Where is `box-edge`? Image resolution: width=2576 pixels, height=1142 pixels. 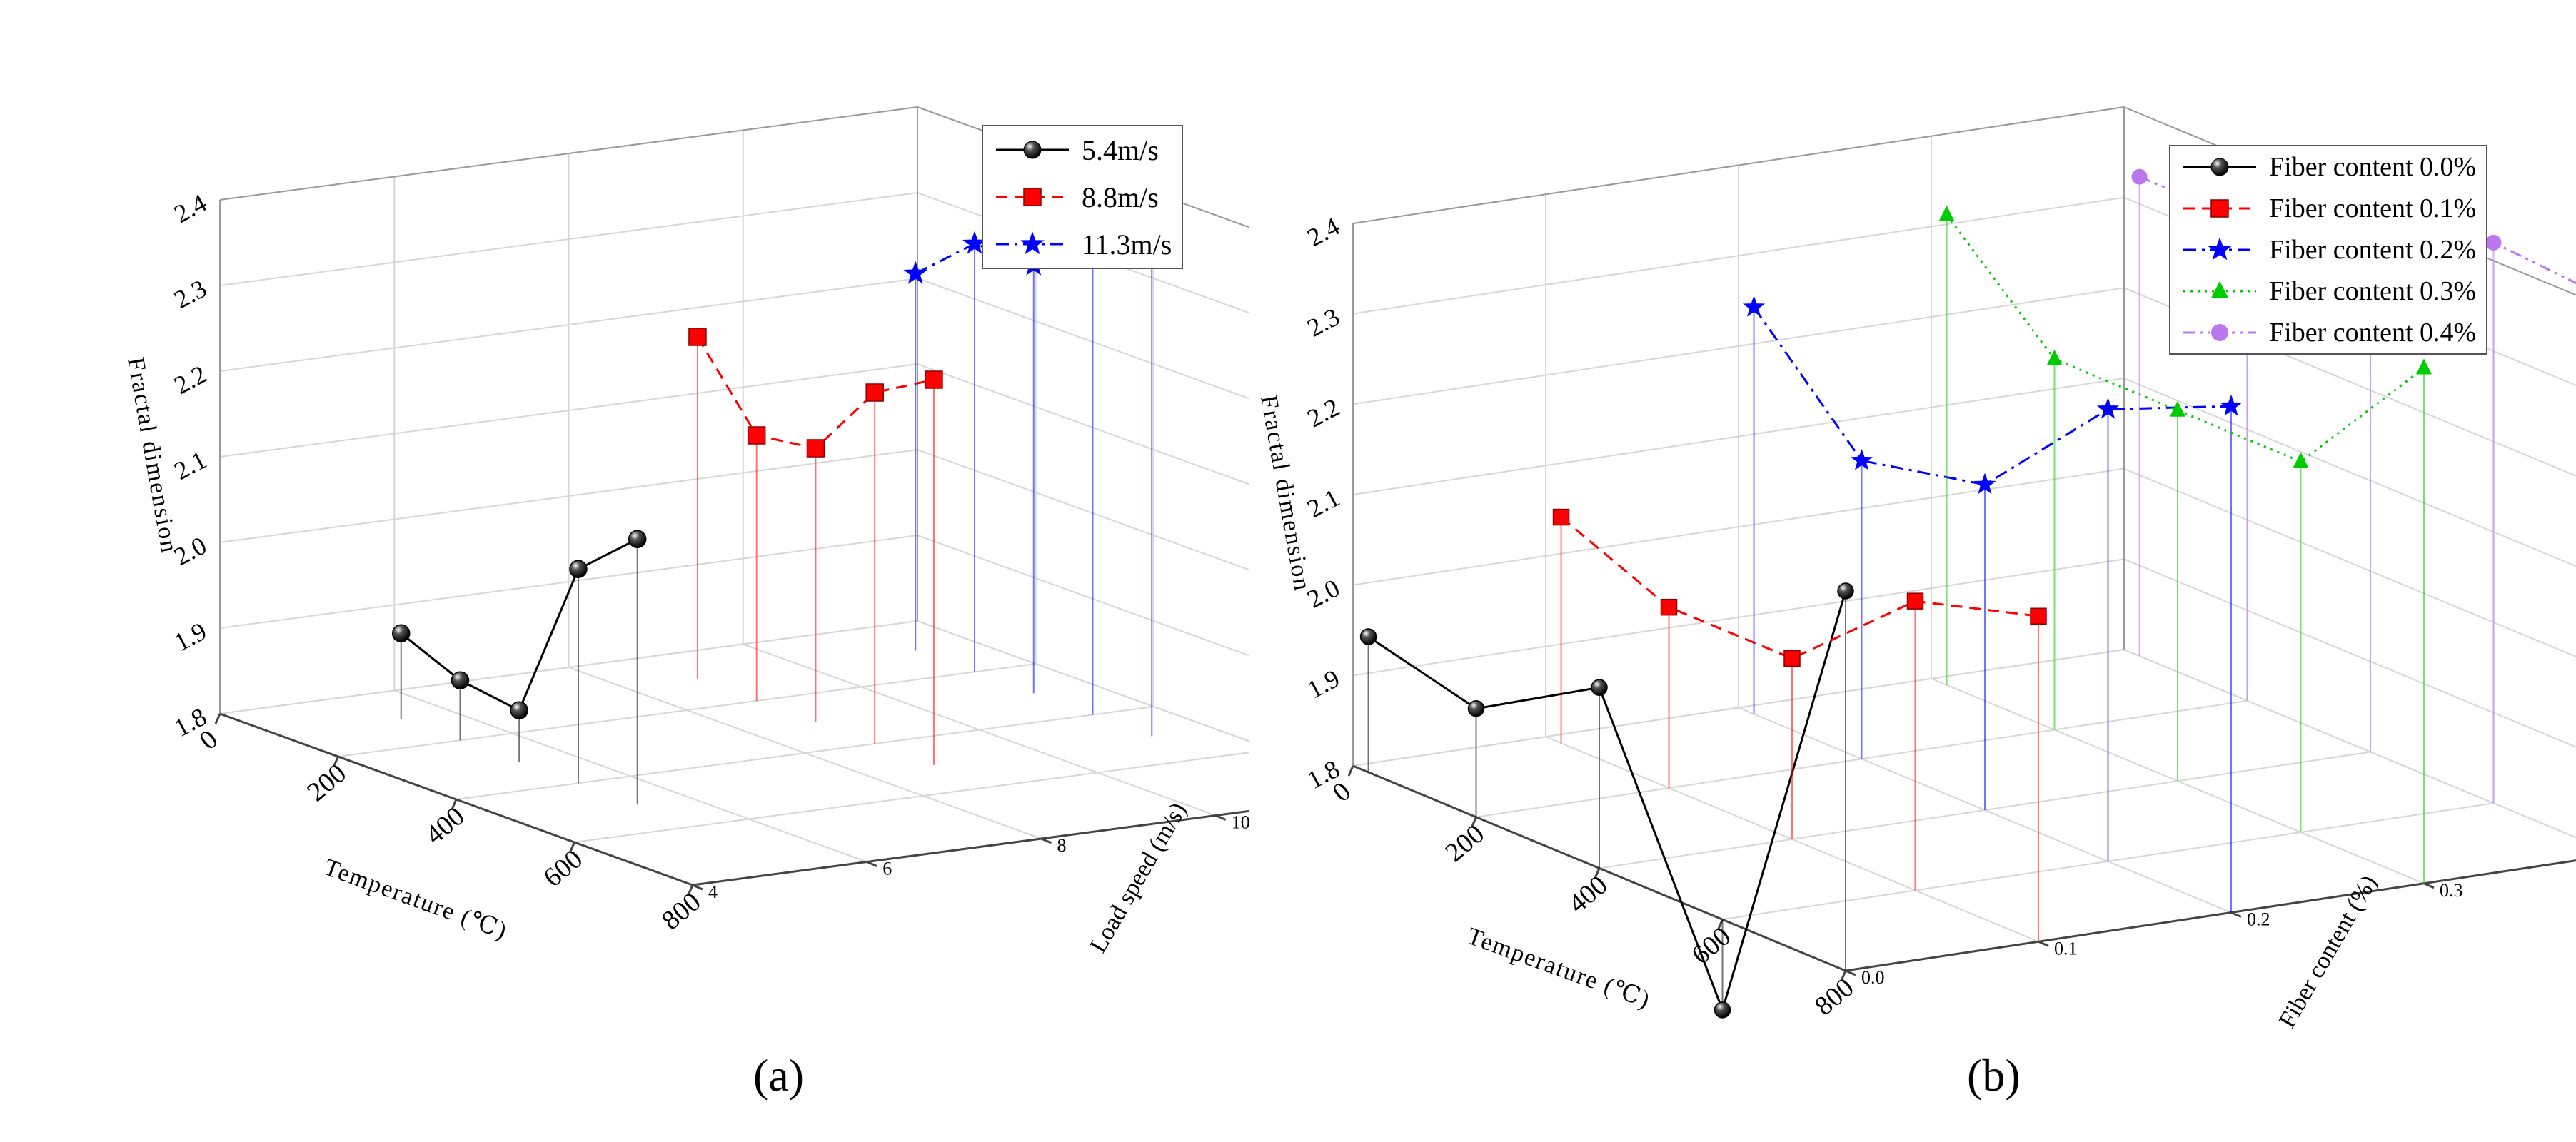
box-edge is located at coordinates (1738, 165).